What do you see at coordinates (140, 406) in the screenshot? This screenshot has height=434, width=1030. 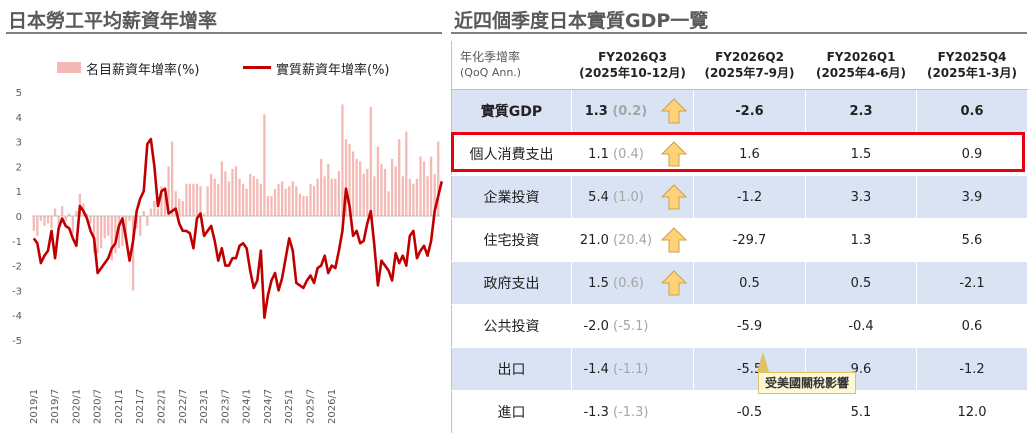 I see `x-tick-label: 2021/7` at bounding box center [140, 406].